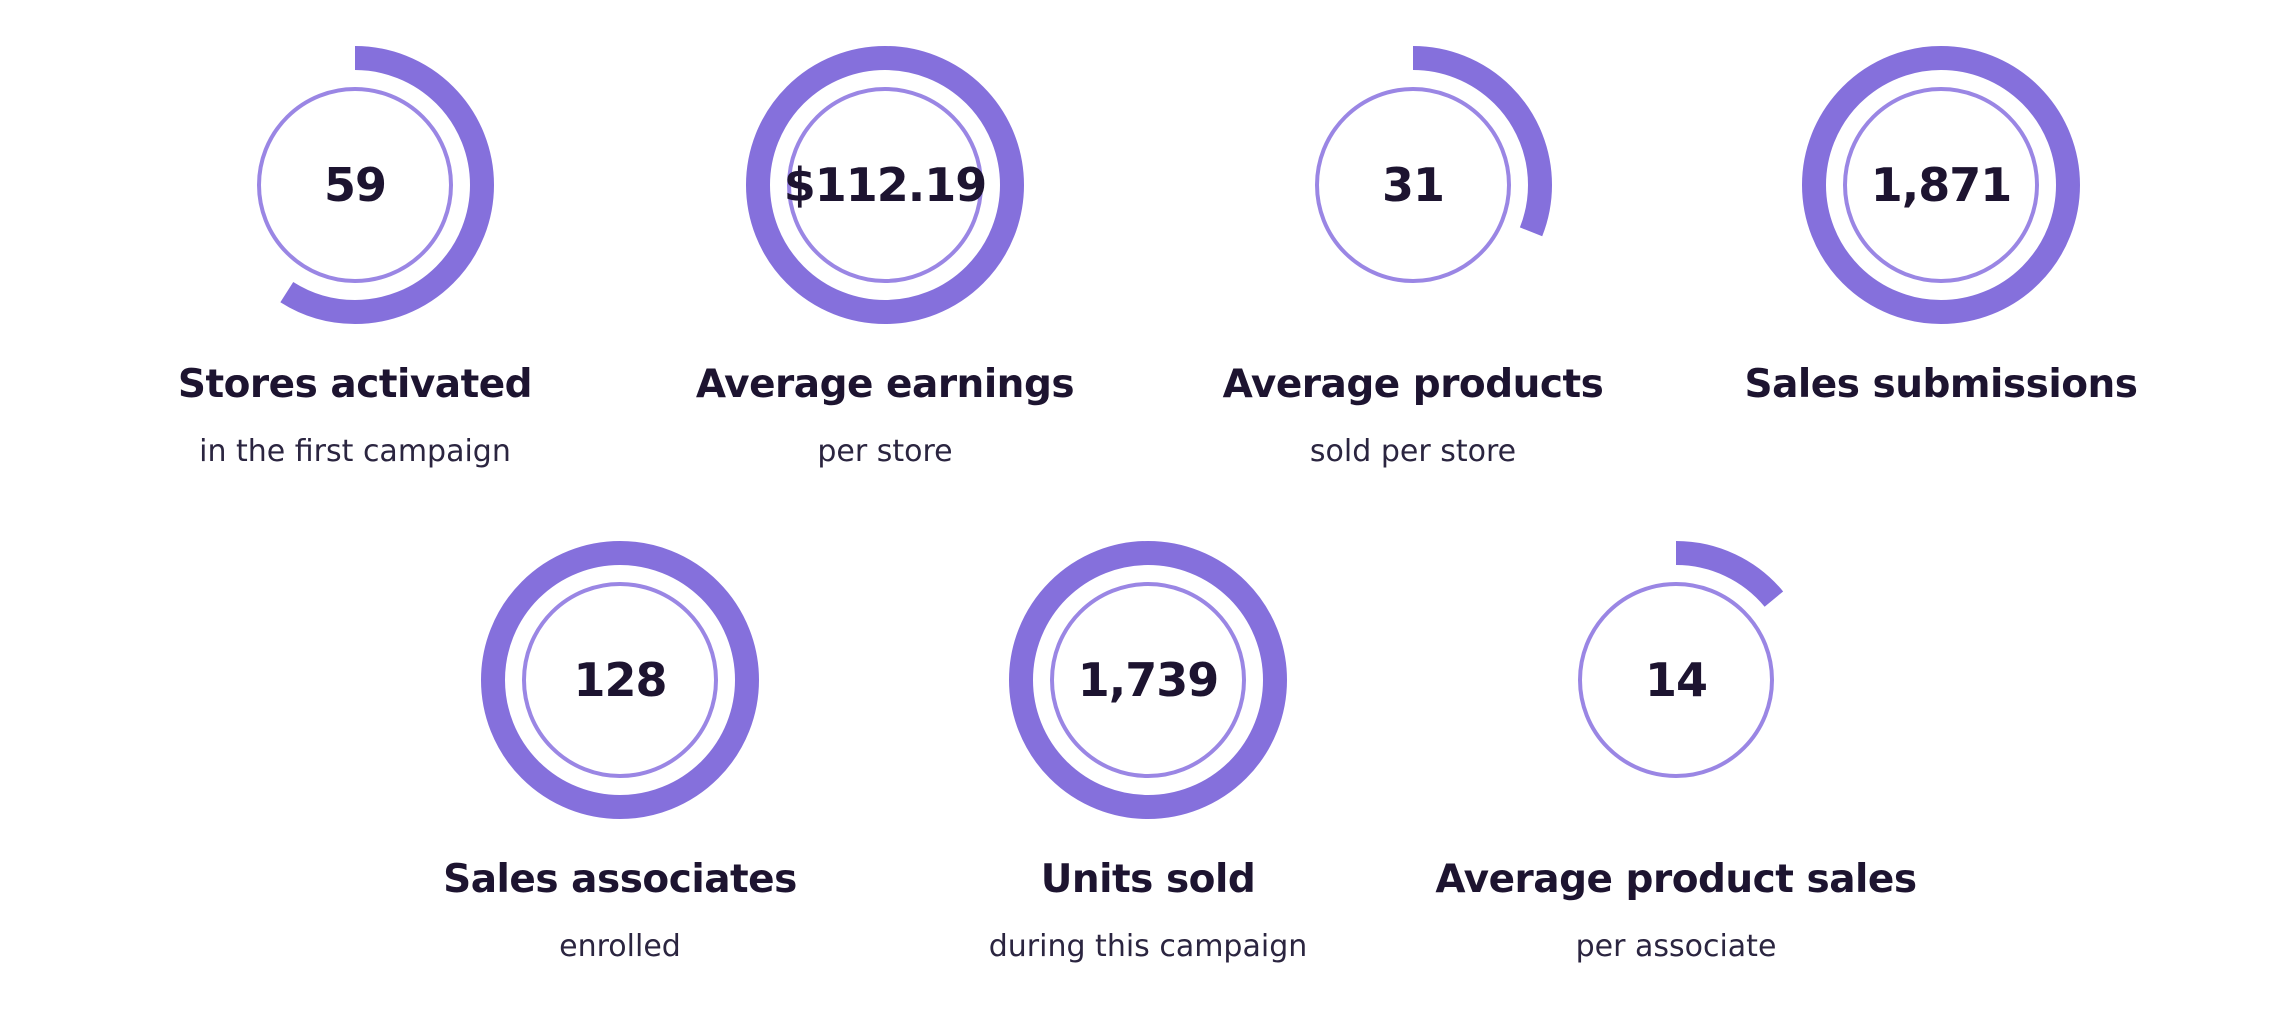 The width and height of the screenshot is (2288, 1024). I want to click on progress-ring: 1,871, so click(1941, 185).